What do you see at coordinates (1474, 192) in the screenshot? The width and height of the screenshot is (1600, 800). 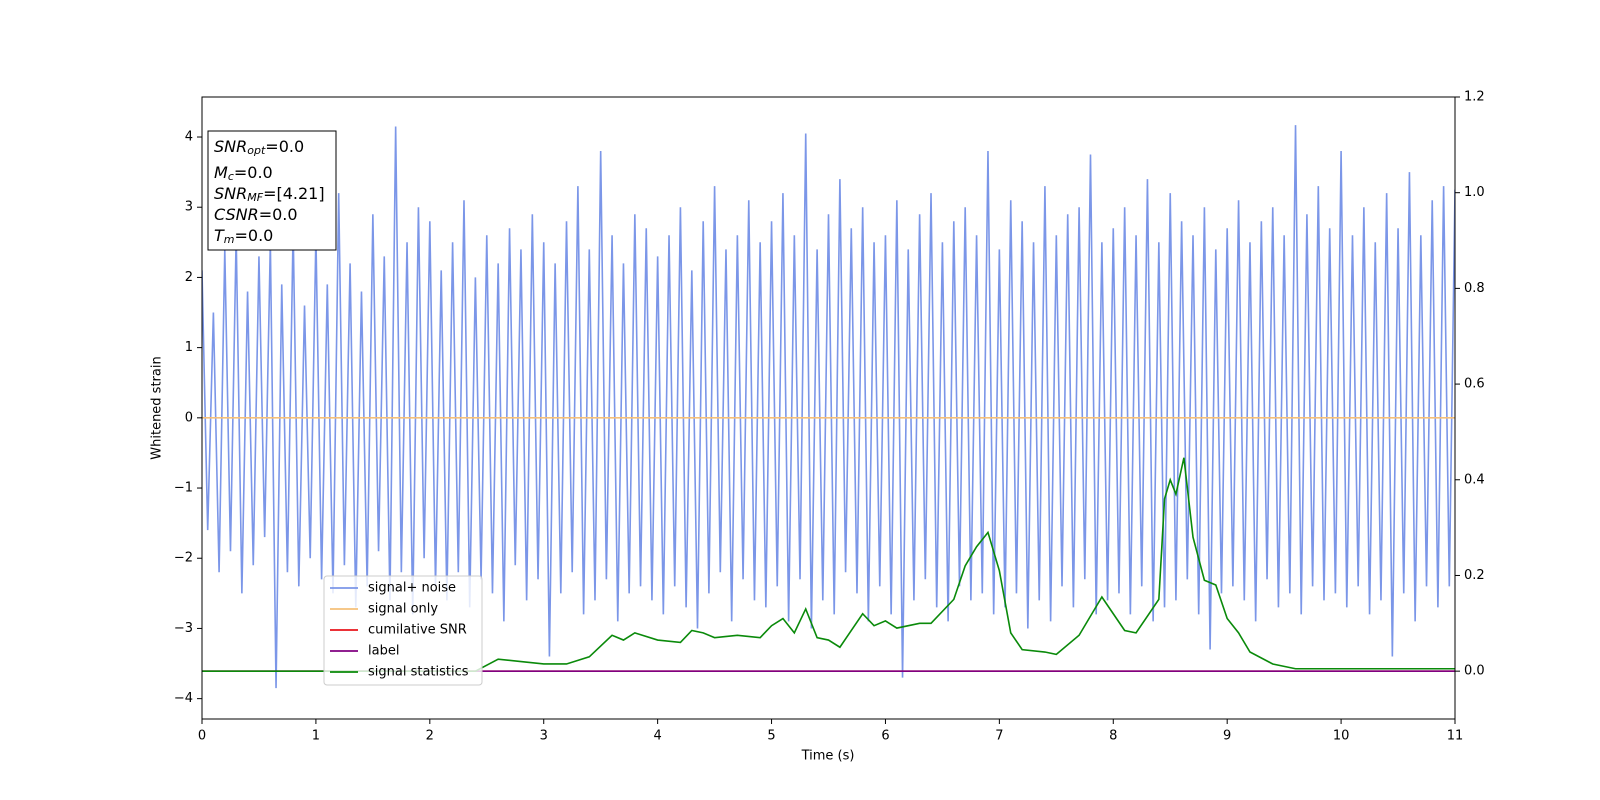 I see `y2-tick-label: 1.0` at bounding box center [1474, 192].